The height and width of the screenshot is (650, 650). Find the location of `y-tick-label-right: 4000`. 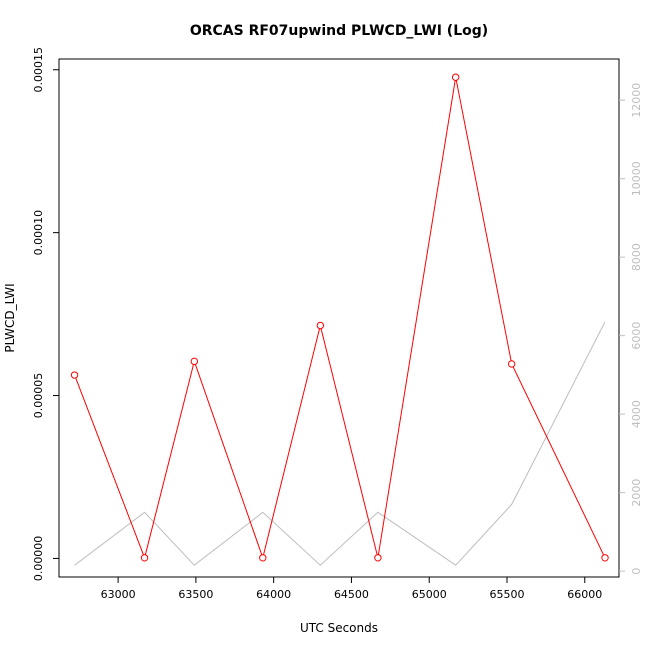

y-tick-label-right: 4000 is located at coordinates (636, 414).